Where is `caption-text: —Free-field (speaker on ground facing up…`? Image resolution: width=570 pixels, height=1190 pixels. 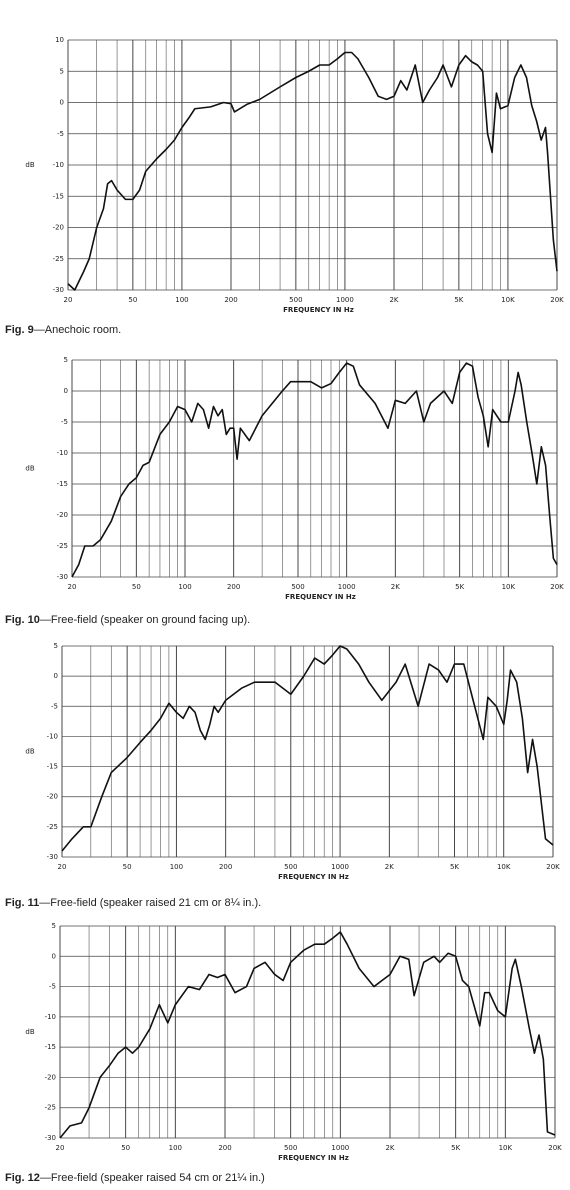 caption-text: —Free-field (speaker on ground facing up… is located at coordinates (145, 620).